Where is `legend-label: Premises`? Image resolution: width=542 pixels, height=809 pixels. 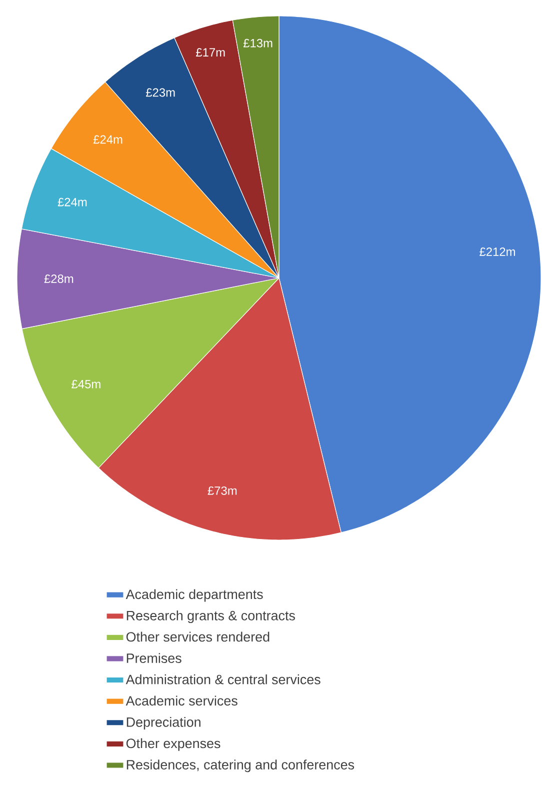
legend-label: Premises is located at coordinates (154, 658).